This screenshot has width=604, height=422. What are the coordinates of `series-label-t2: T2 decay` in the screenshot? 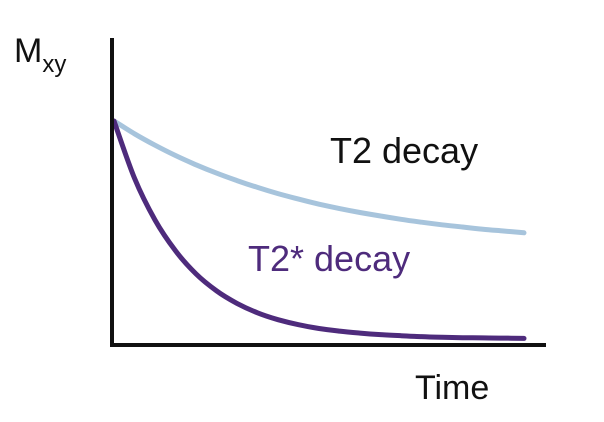 It's located at (404, 150).